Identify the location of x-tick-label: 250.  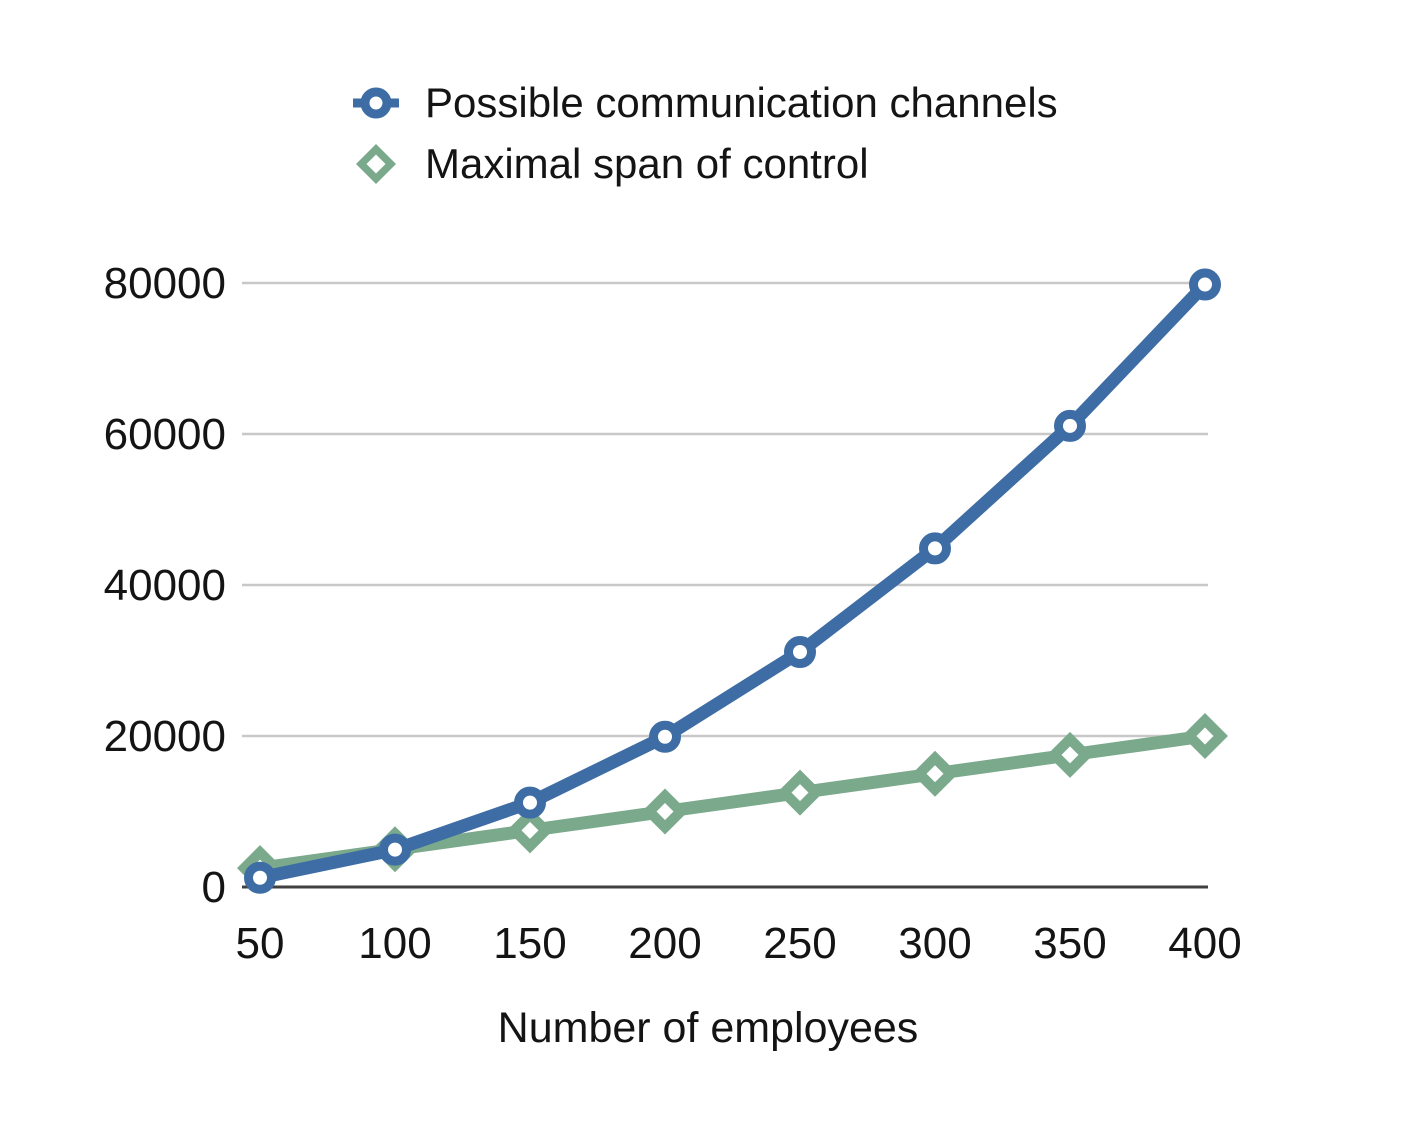
(799, 943).